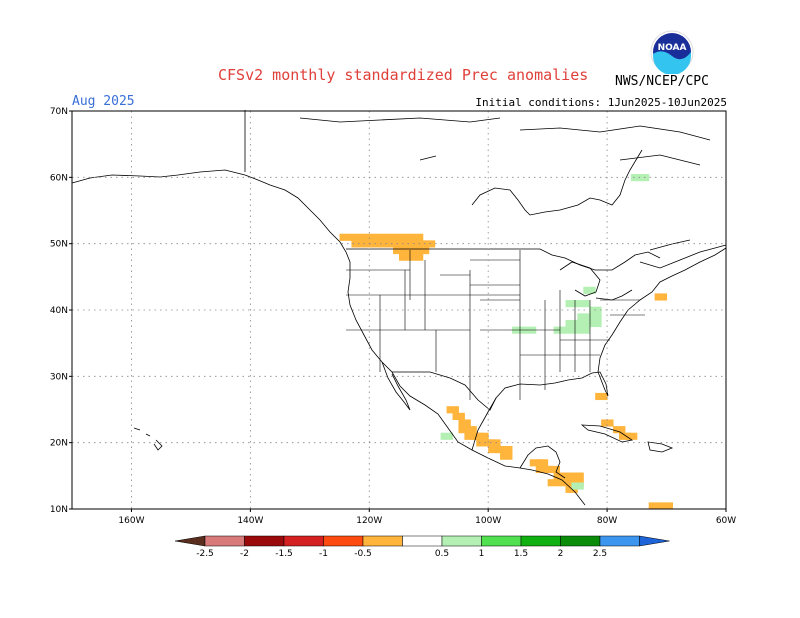  What do you see at coordinates (427, 517) in the screenshot?
I see `x-axis-ticks: 160W 140W 120W 100W 80W 60W` at bounding box center [427, 517].